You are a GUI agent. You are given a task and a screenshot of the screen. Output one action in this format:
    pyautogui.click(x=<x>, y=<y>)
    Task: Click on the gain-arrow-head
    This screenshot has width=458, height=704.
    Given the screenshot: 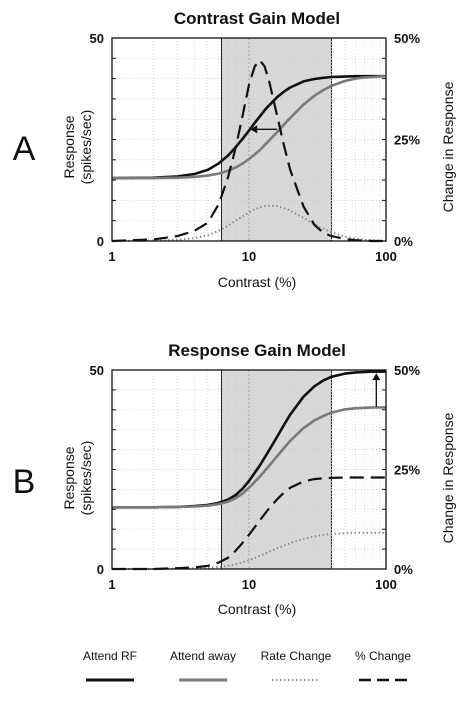 What is the action you would take?
    pyautogui.click(x=376, y=377)
    